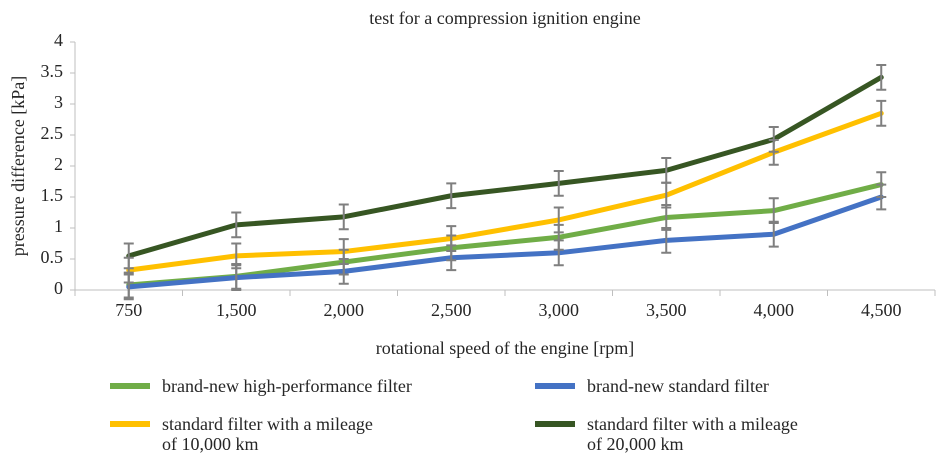 The width and height of the screenshot is (946, 455). I want to click on x-tick-label: 3,000, so click(559, 310).